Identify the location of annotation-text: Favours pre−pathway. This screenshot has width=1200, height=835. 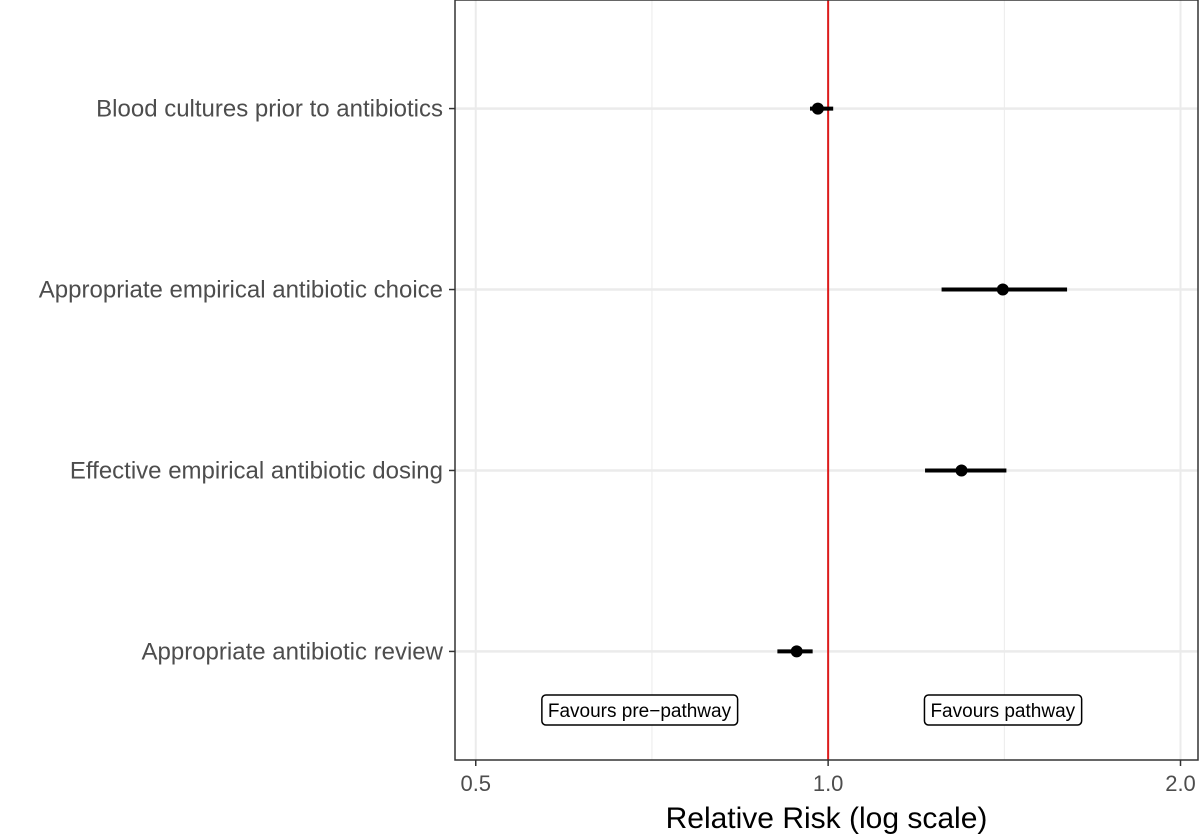
(640, 711).